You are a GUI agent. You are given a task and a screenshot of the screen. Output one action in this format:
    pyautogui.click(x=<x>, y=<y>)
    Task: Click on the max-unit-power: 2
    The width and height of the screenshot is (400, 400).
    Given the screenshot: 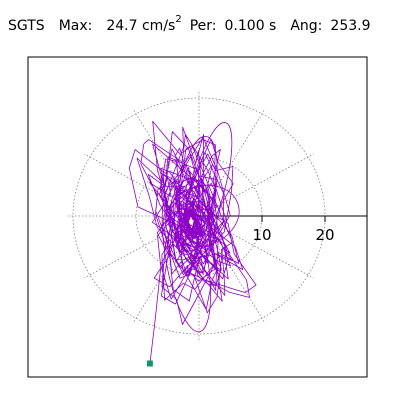 What is the action you would take?
    pyautogui.click(x=178, y=19)
    